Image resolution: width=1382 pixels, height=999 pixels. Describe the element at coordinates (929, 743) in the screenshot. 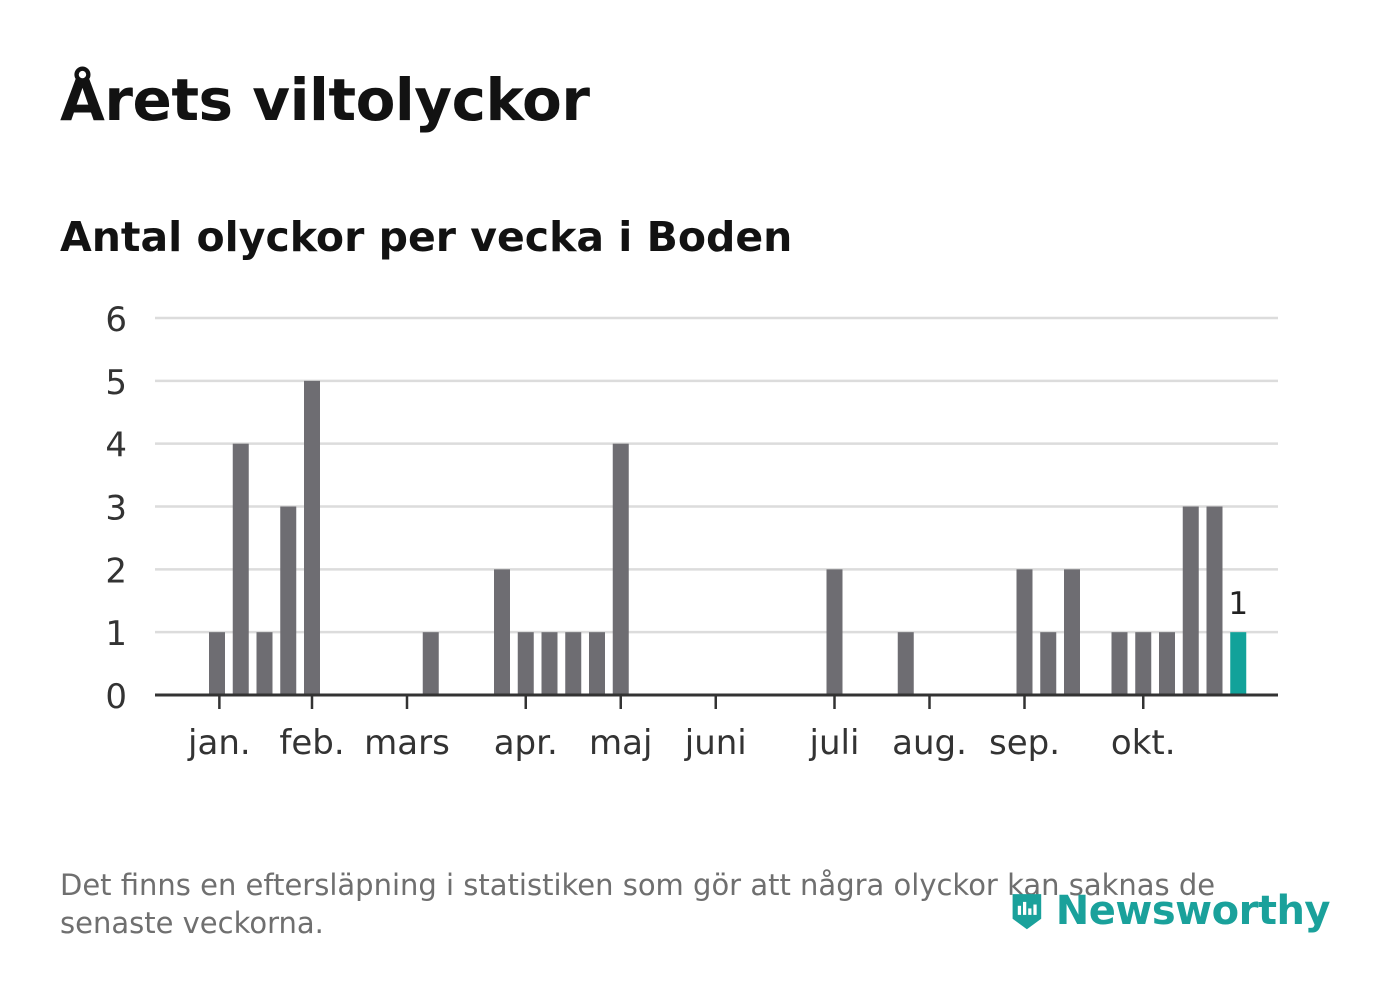

I see `x-tick-label: aug.` at that location.